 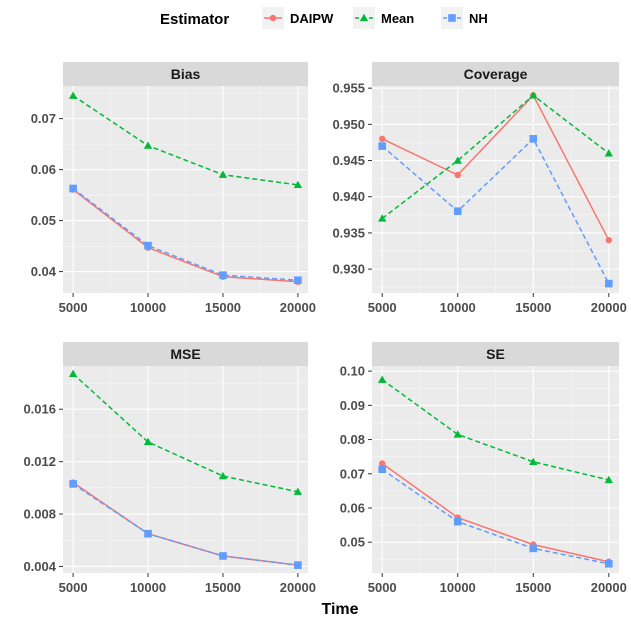 What do you see at coordinates (348, 232) in the screenshot?
I see `y-tick-label: 0.935` at bounding box center [348, 232].